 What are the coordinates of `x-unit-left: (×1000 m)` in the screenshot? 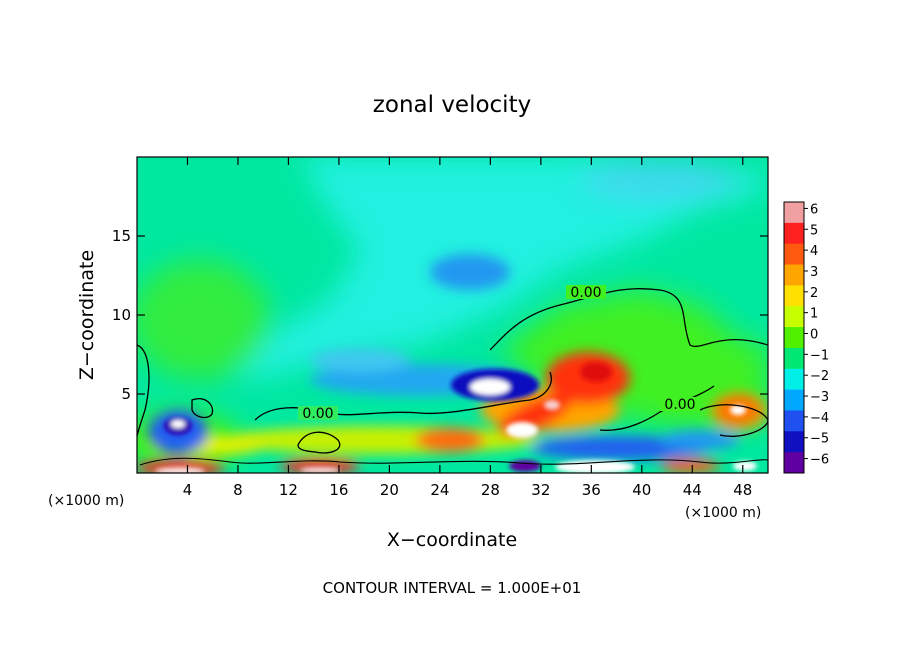 It's located at (86, 501).